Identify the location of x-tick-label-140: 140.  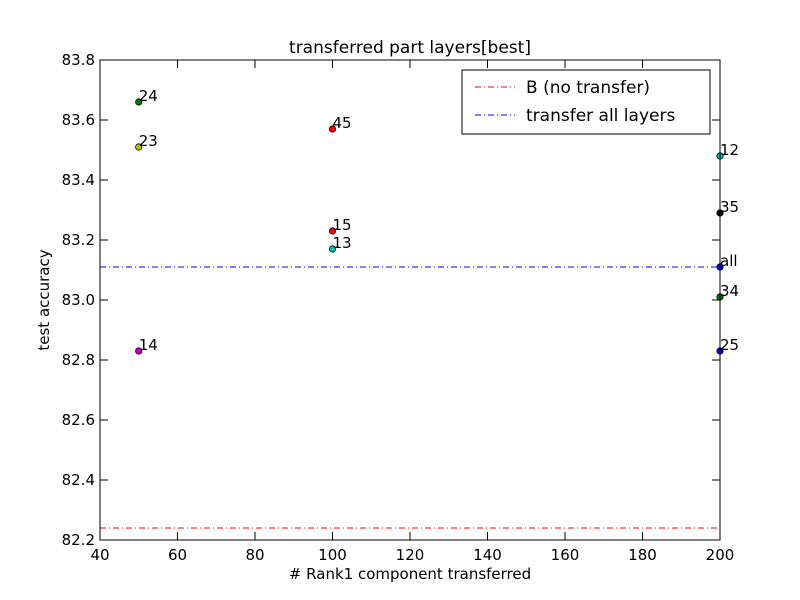
(487, 555).